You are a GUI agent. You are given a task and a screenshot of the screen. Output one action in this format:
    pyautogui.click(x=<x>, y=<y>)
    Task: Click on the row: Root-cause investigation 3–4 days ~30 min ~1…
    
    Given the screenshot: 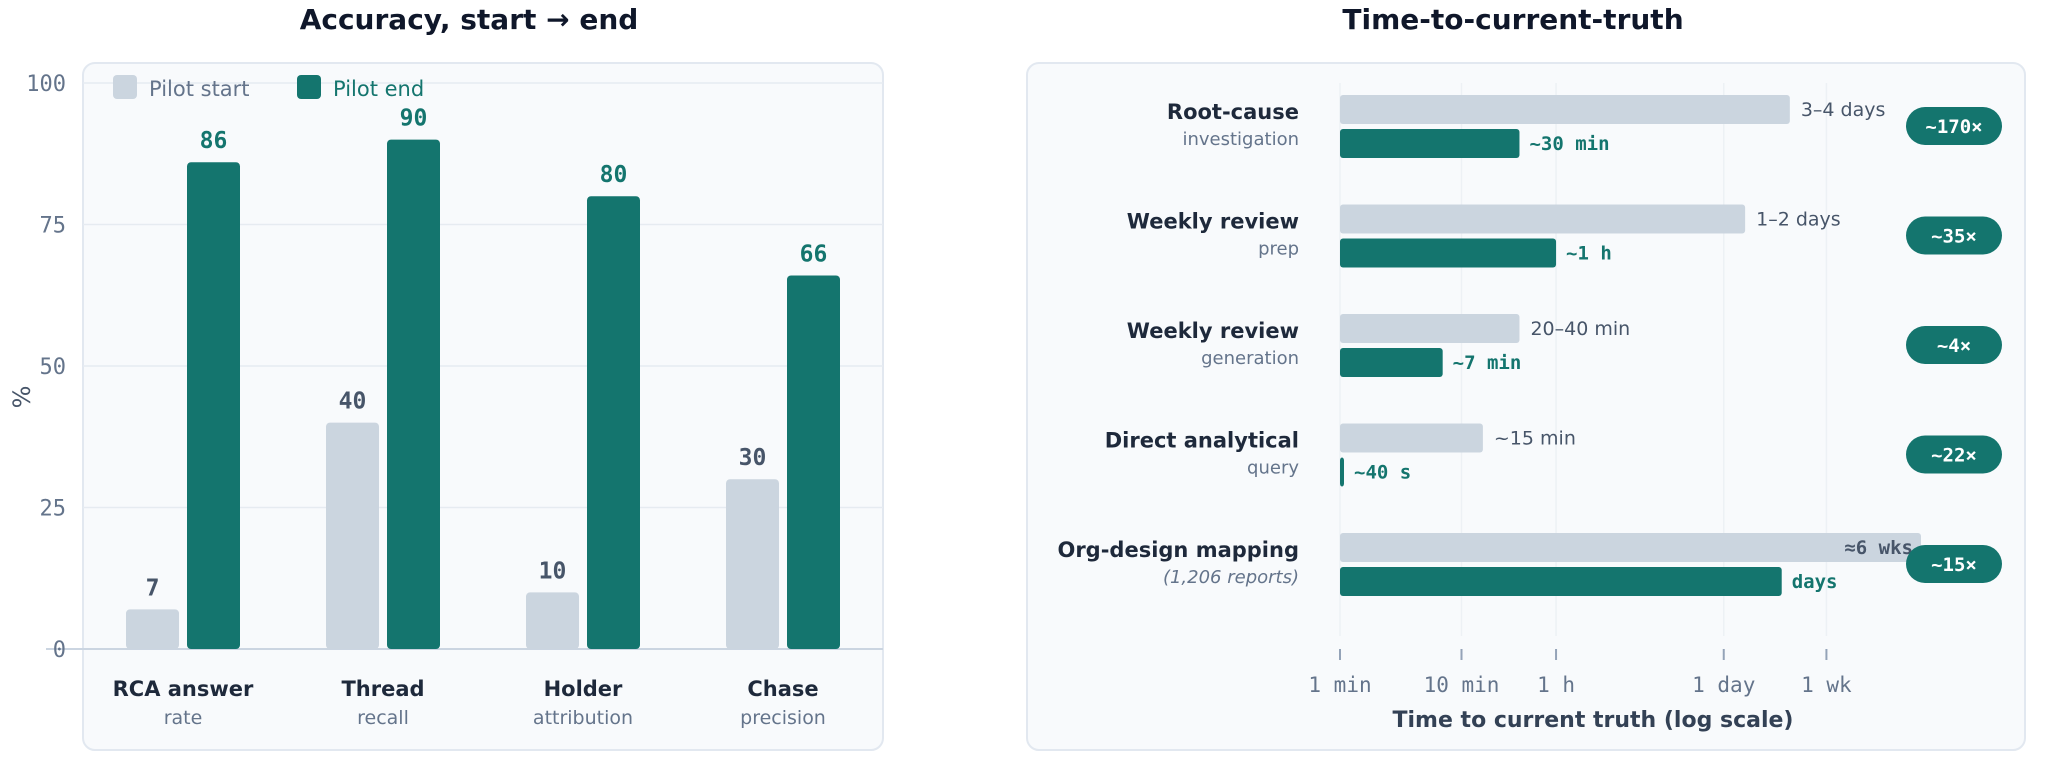 What is the action you would take?
    pyautogui.click(x=1584, y=126)
    